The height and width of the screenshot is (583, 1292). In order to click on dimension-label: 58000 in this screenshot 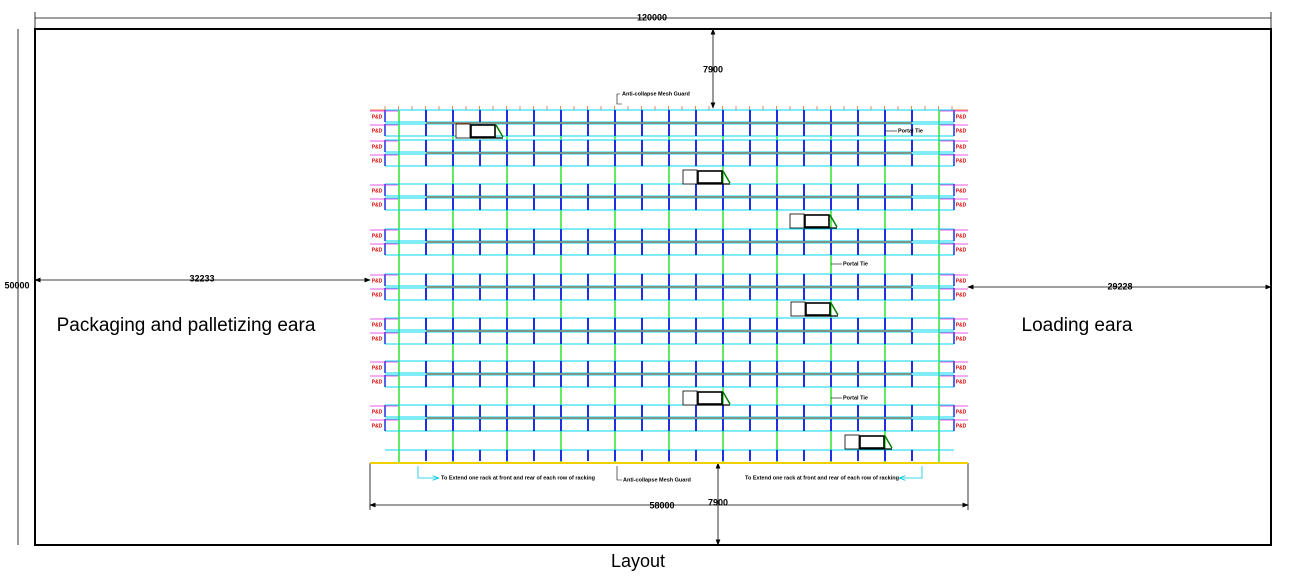, I will do `click(661, 505)`.